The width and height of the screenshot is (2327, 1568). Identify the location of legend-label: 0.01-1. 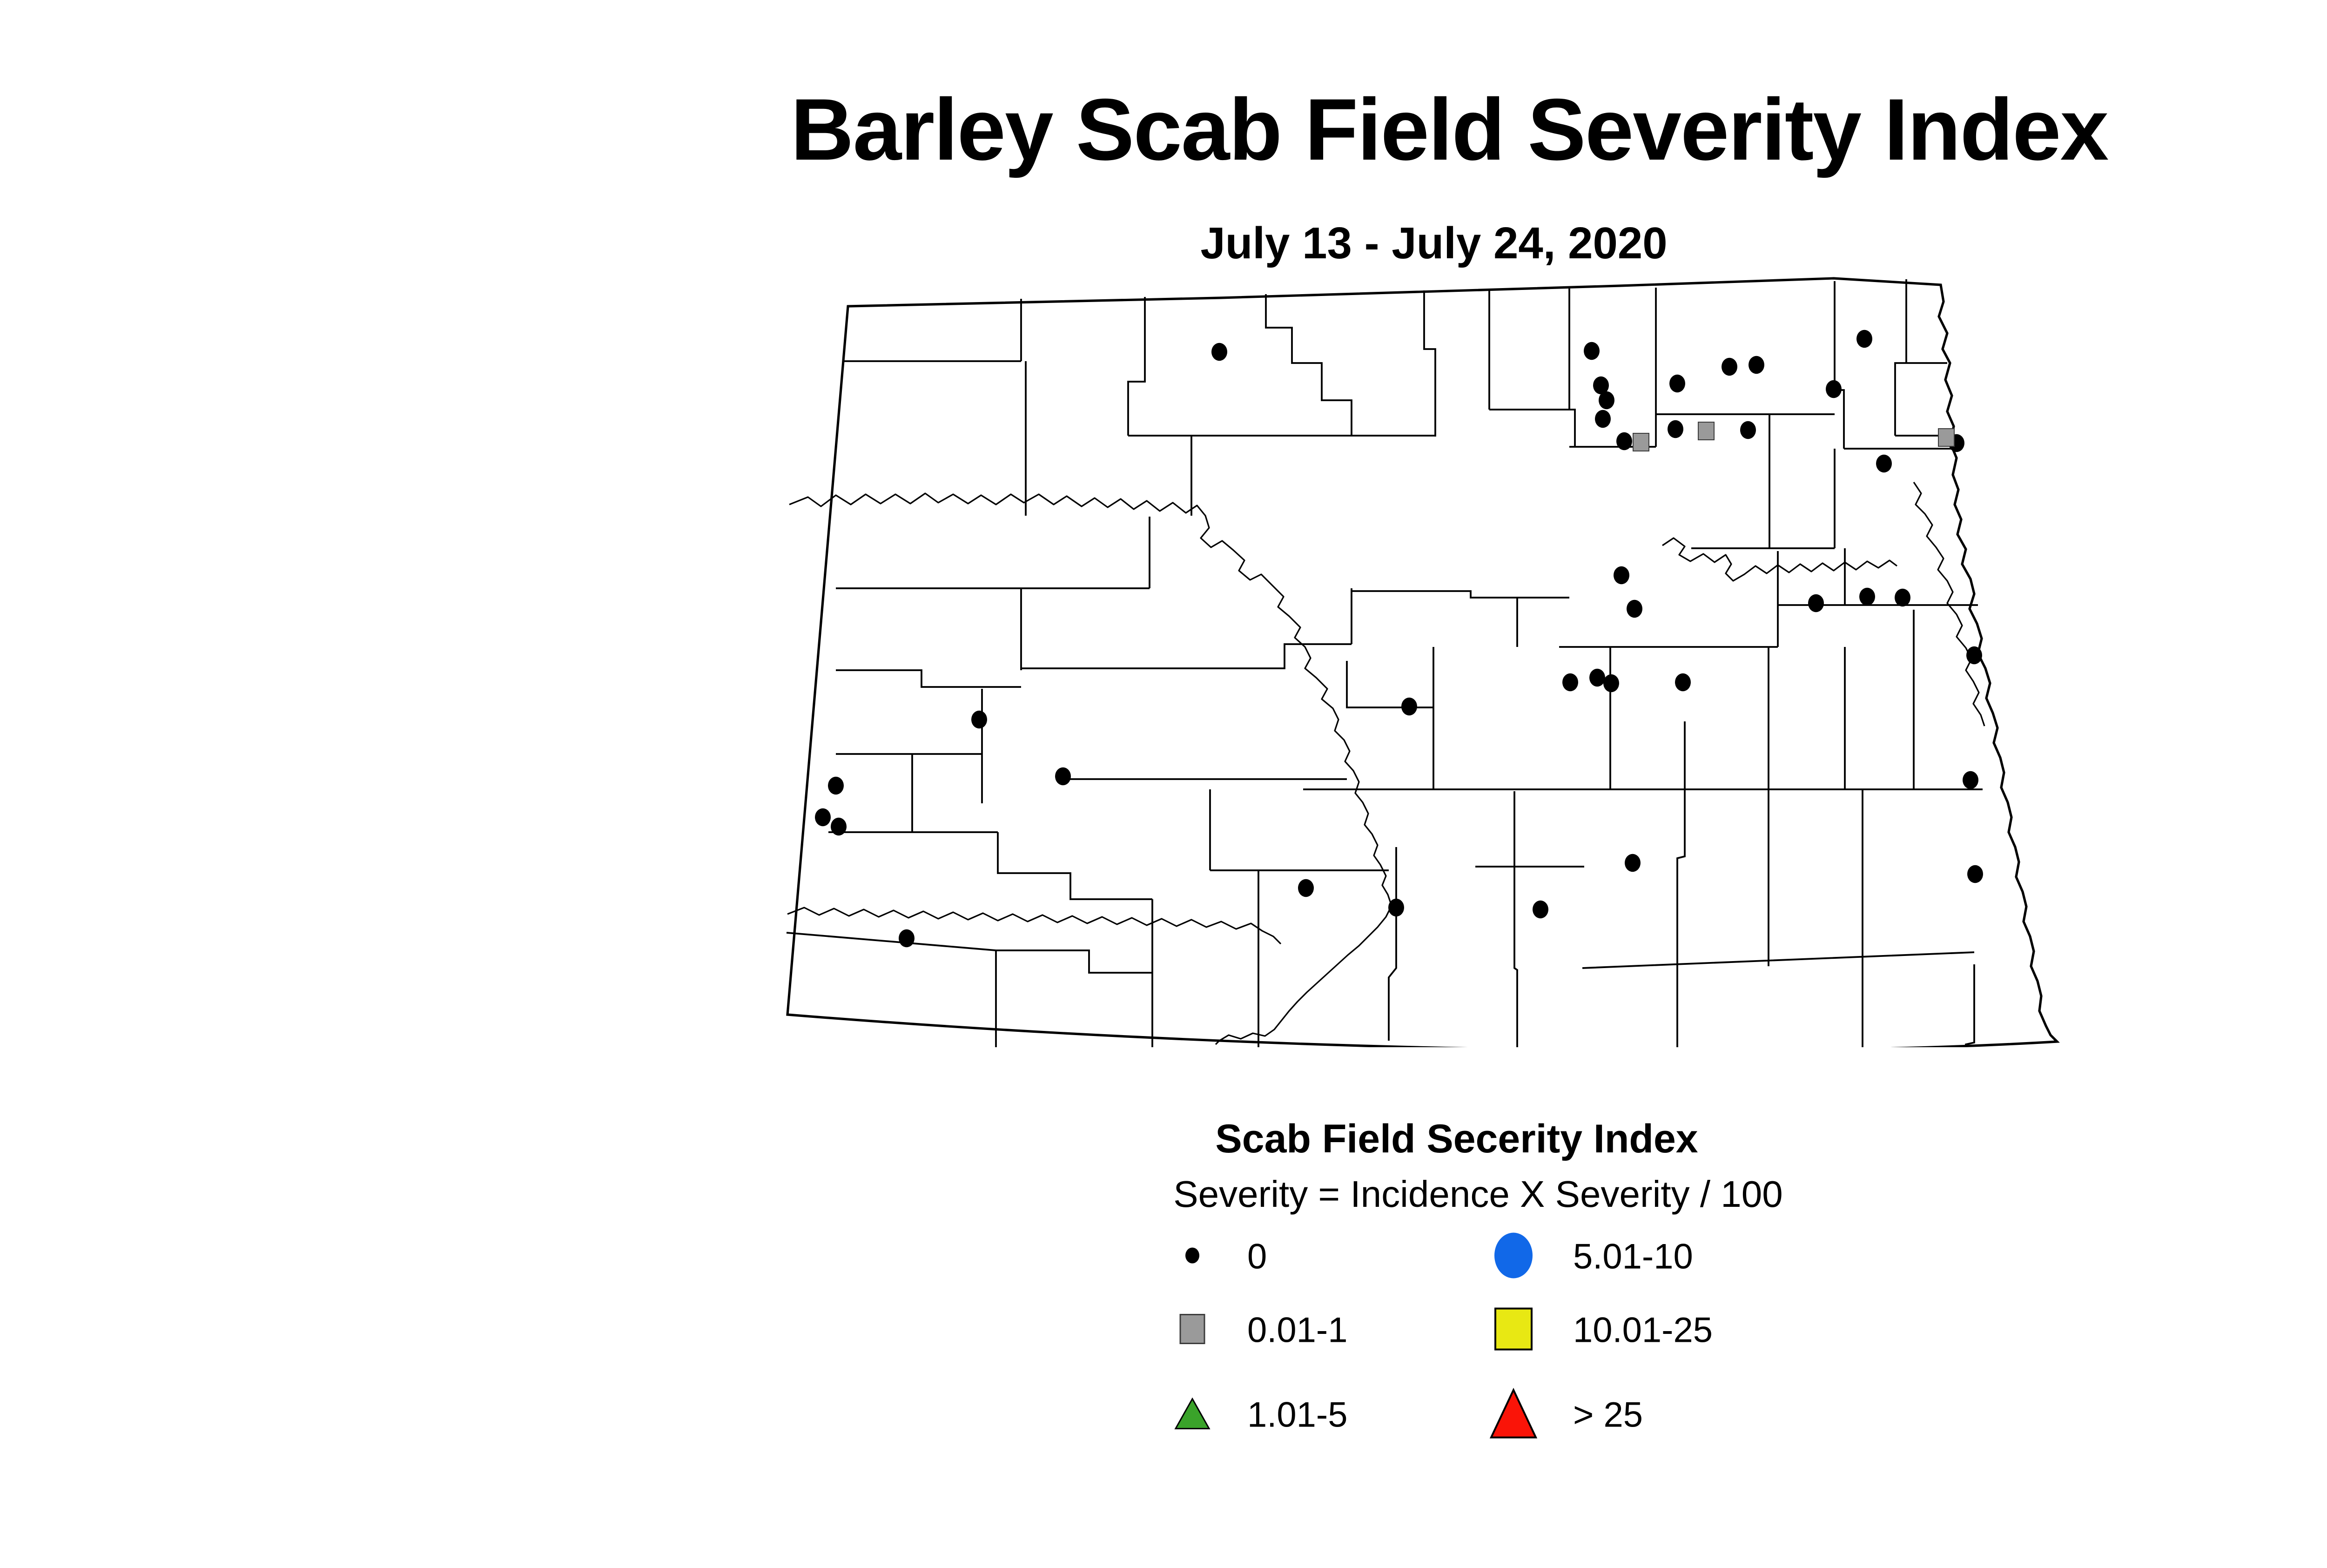
(1297, 1330).